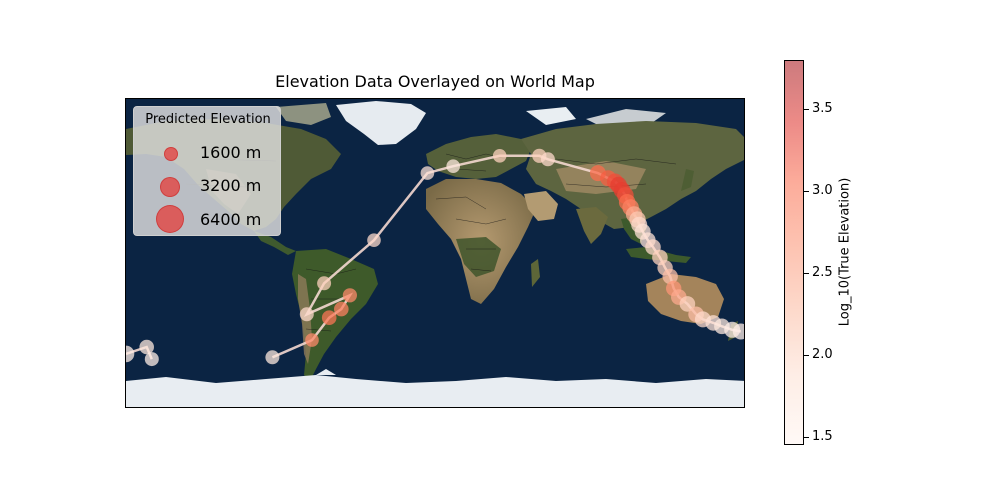 Image resolution: width=1000 pixels, height=500 pixels. Describe the element at coordinates (592, 225) in the screenshot. I see `landmass-india` at that location.